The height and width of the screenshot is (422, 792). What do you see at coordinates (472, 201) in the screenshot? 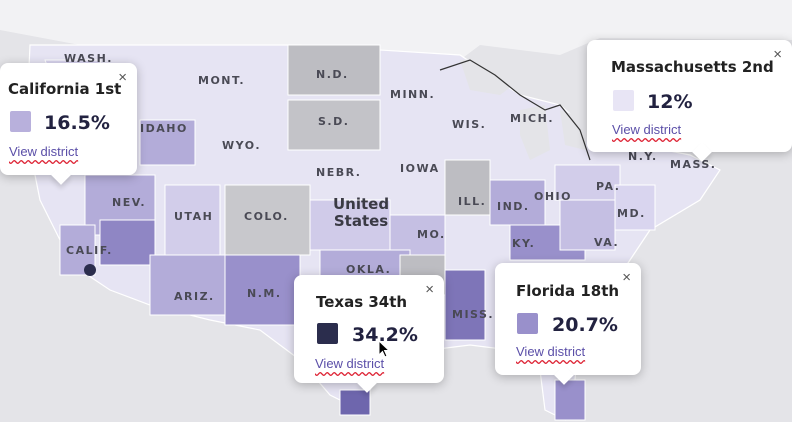
I see `state-label-ill: ILL.` at bounding box center [472, 201].